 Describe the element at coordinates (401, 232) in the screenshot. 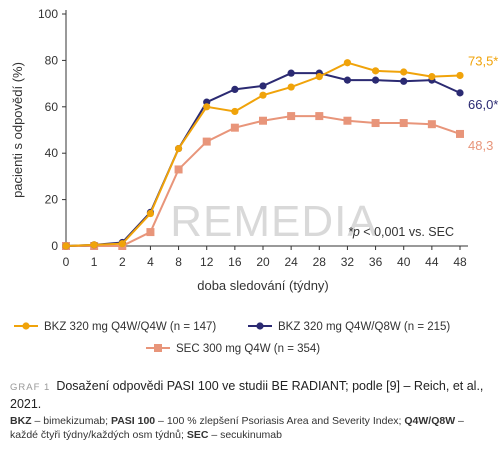

I see `significance-note: *p < 0,001 vs. SEC` at that location.